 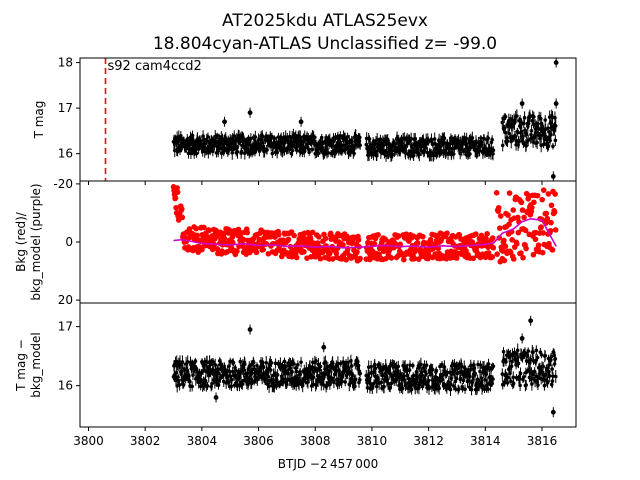 I want to click on x-tick-label: 3812, so click(x=428, y=441).